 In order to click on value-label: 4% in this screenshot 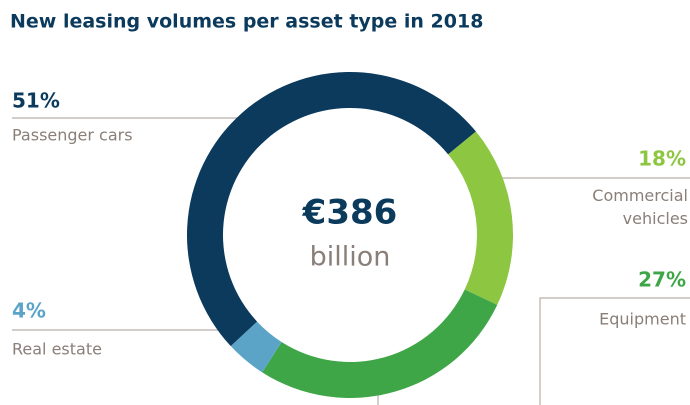, I will do `click(29, 311)`.